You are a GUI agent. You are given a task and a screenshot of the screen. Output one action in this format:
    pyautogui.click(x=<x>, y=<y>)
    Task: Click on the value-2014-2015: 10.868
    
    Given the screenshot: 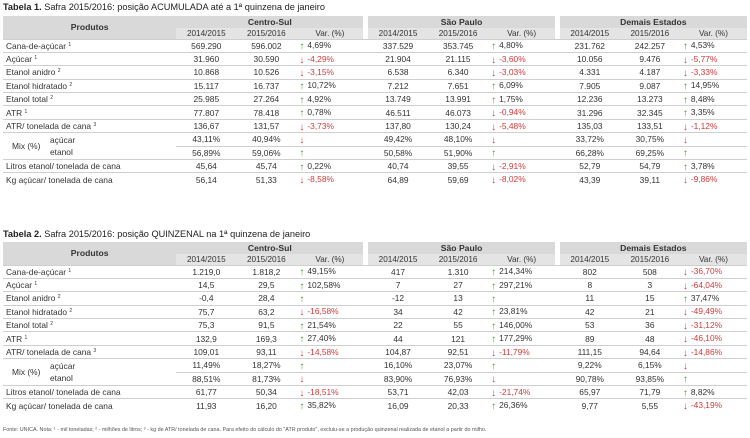 What is the action you would take?
    pyautogui.click(x=206, y=72)
    